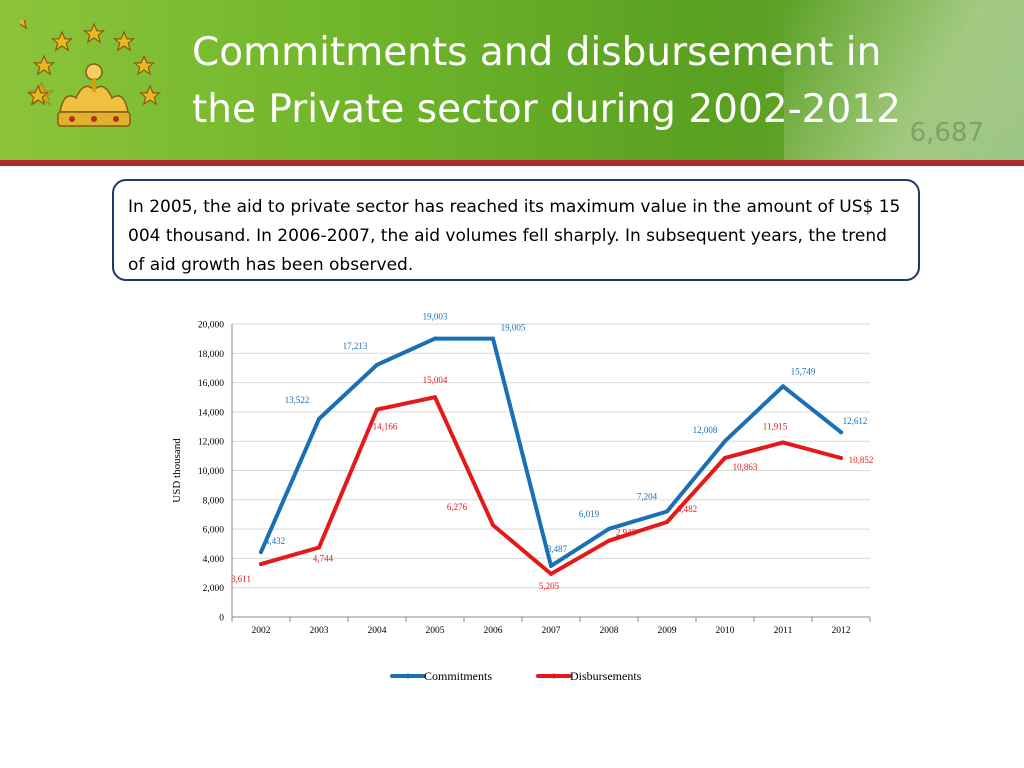  Describe the element at coordinates (554, 676) in the screenshot. I see `legend-marker-disbursements` at that location.